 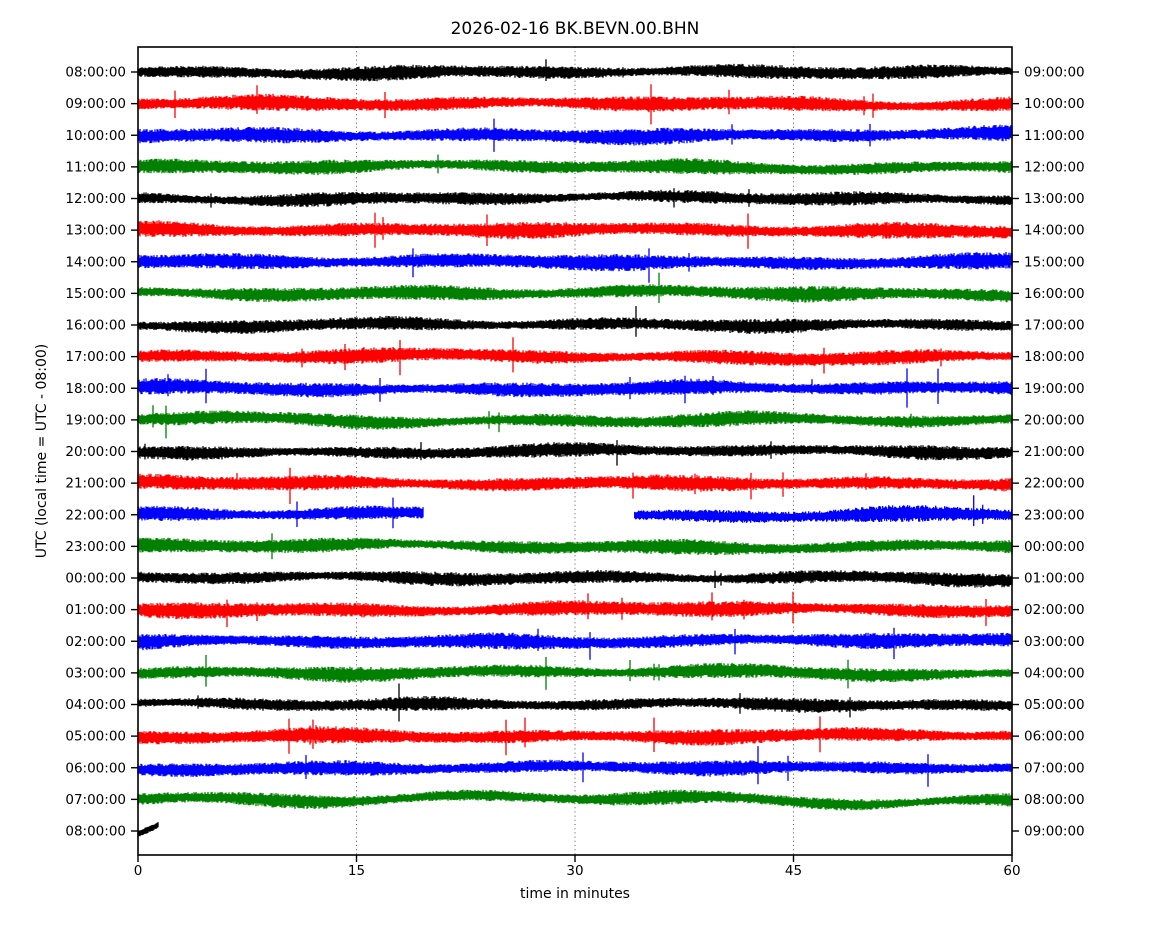 What do you see at coordinates (575, 643) in the screenshot?
I see `trace-row-02:00:00` at bounding box center [575, 643].